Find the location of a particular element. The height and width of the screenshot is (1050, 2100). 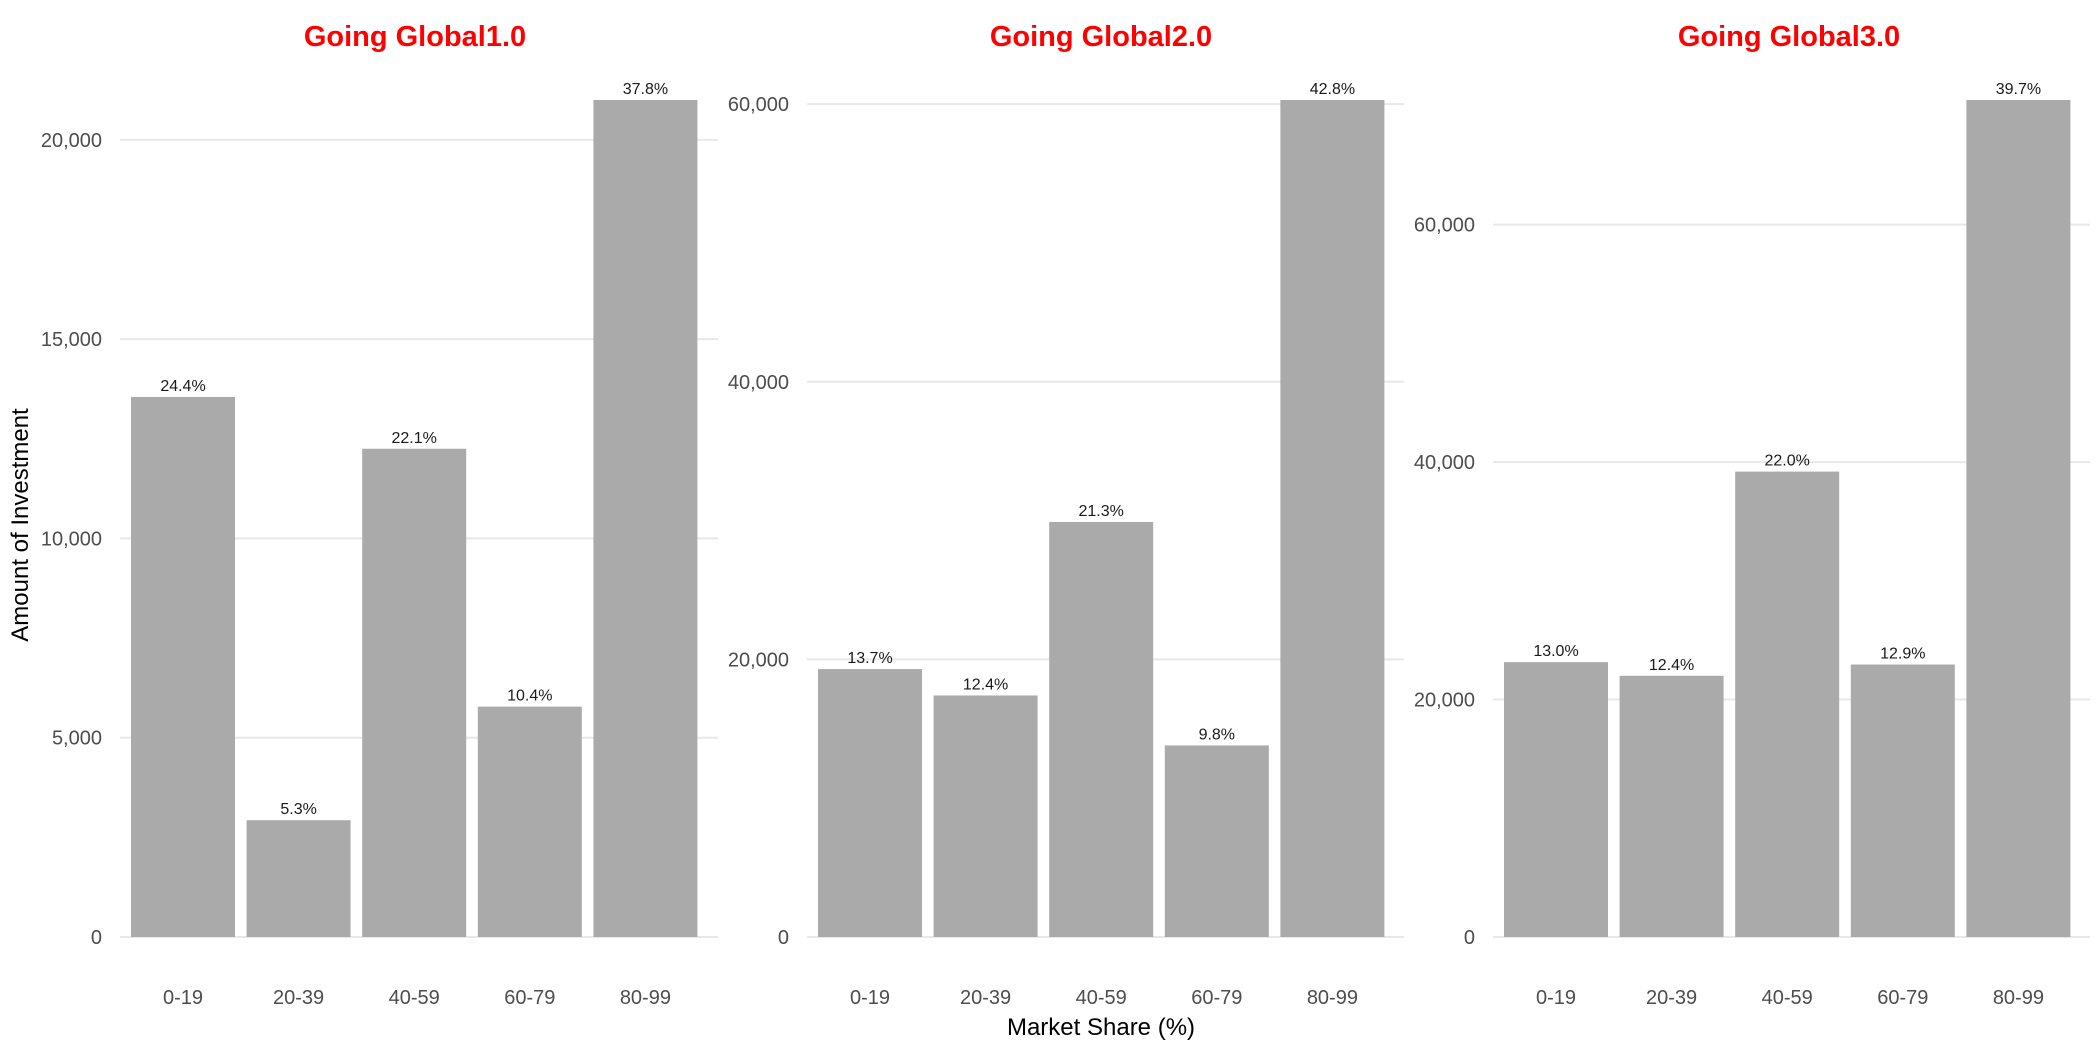

x-axis-title: Market Share (%) is located at coordinates (1101, 1027).